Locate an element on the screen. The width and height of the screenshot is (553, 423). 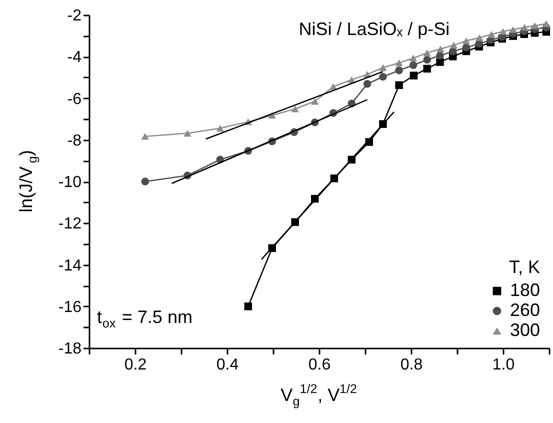
y-tick-label: -6 is located at coordinates (74, 99).